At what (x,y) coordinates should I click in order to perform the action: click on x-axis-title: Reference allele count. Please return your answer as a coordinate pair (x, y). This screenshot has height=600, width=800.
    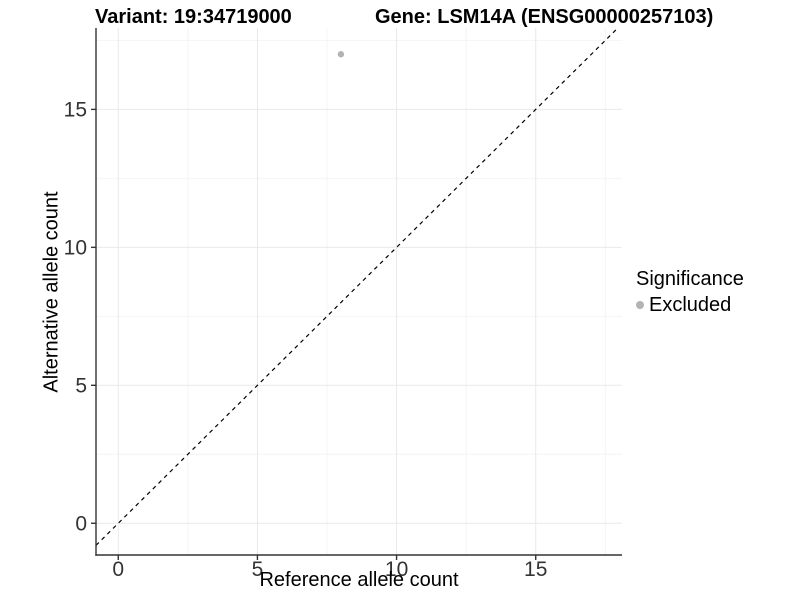
    Looking at the image, I should click on (359, 580).